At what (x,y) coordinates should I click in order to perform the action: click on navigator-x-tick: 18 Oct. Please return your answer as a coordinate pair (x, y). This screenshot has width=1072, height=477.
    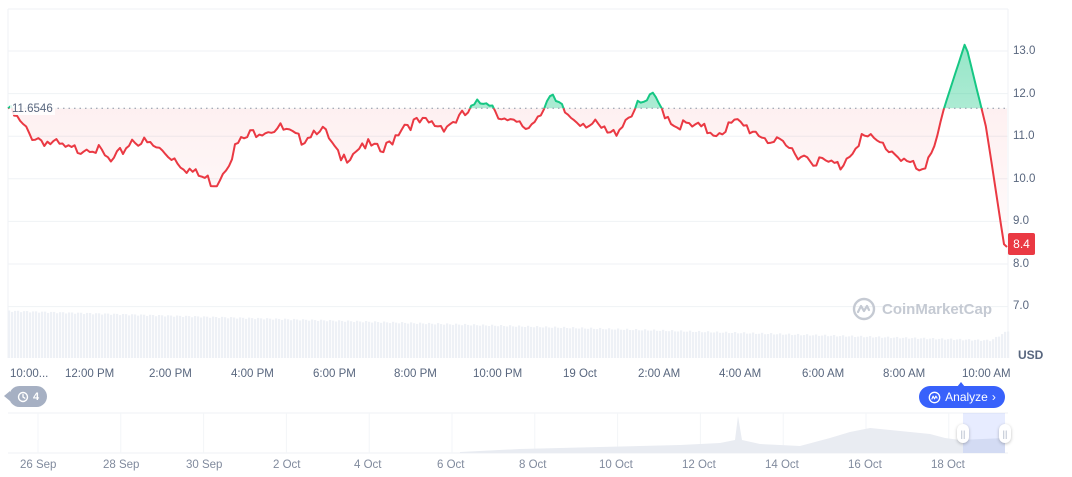
    Looking at the image, I should click on (948, 465).